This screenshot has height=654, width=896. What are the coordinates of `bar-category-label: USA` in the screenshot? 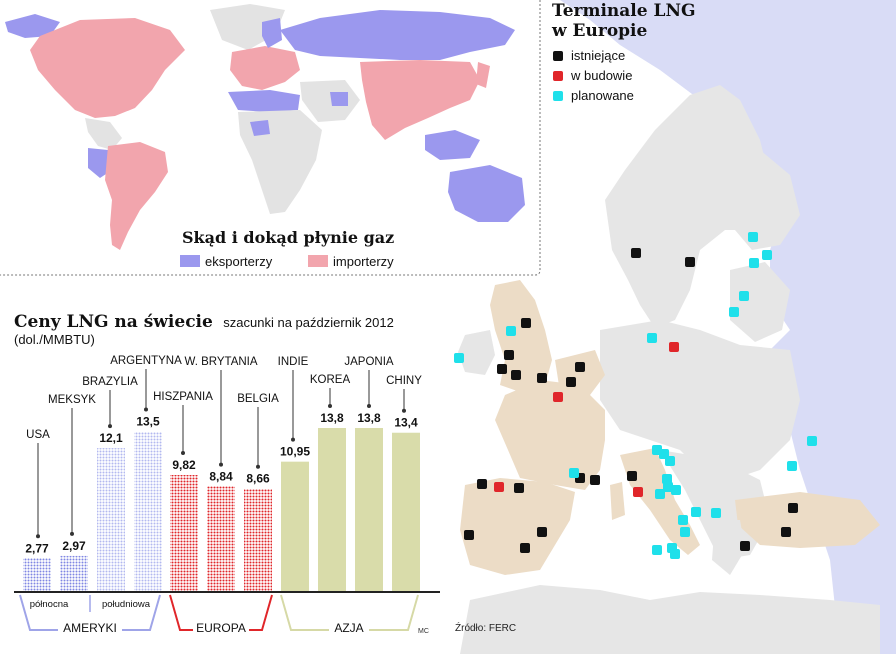 It's located at (38, 435).